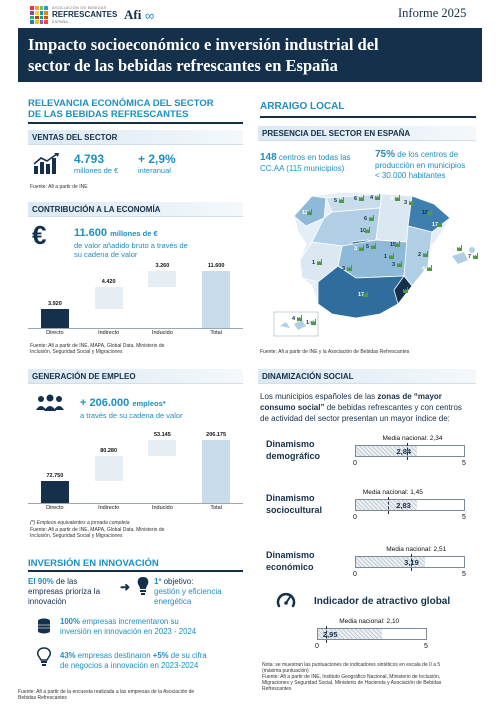 The width and height of the screenshot is (500, 708). Describe the element at coordinates (216, 471) in the screenshot. I see `waterfall-bar-total` at that location.